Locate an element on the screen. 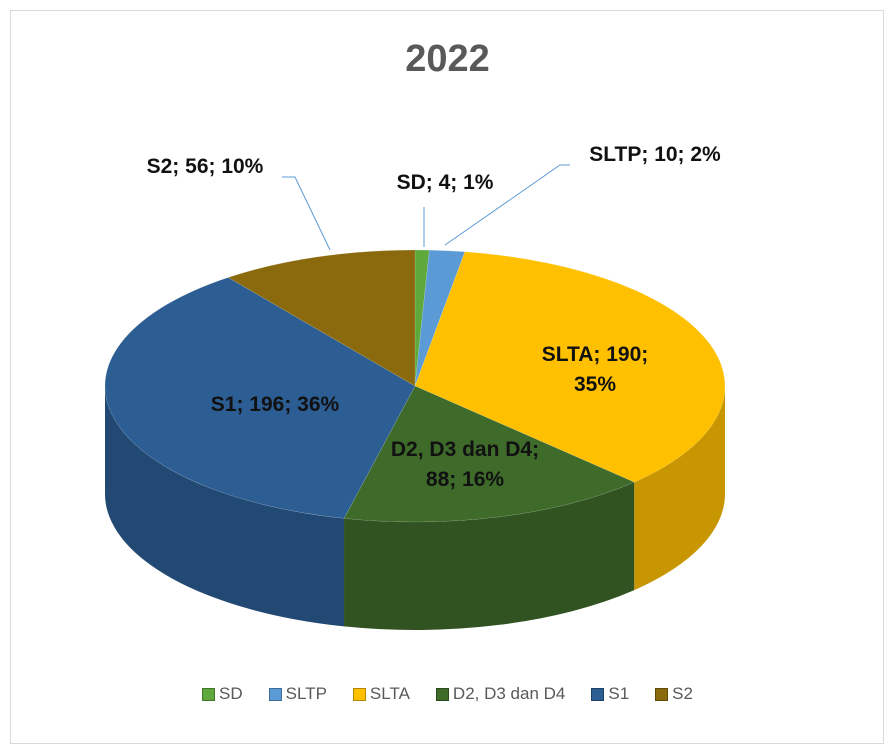 The image size is (895, 756). legend-item: S1 is located at coordinates (610, 694).